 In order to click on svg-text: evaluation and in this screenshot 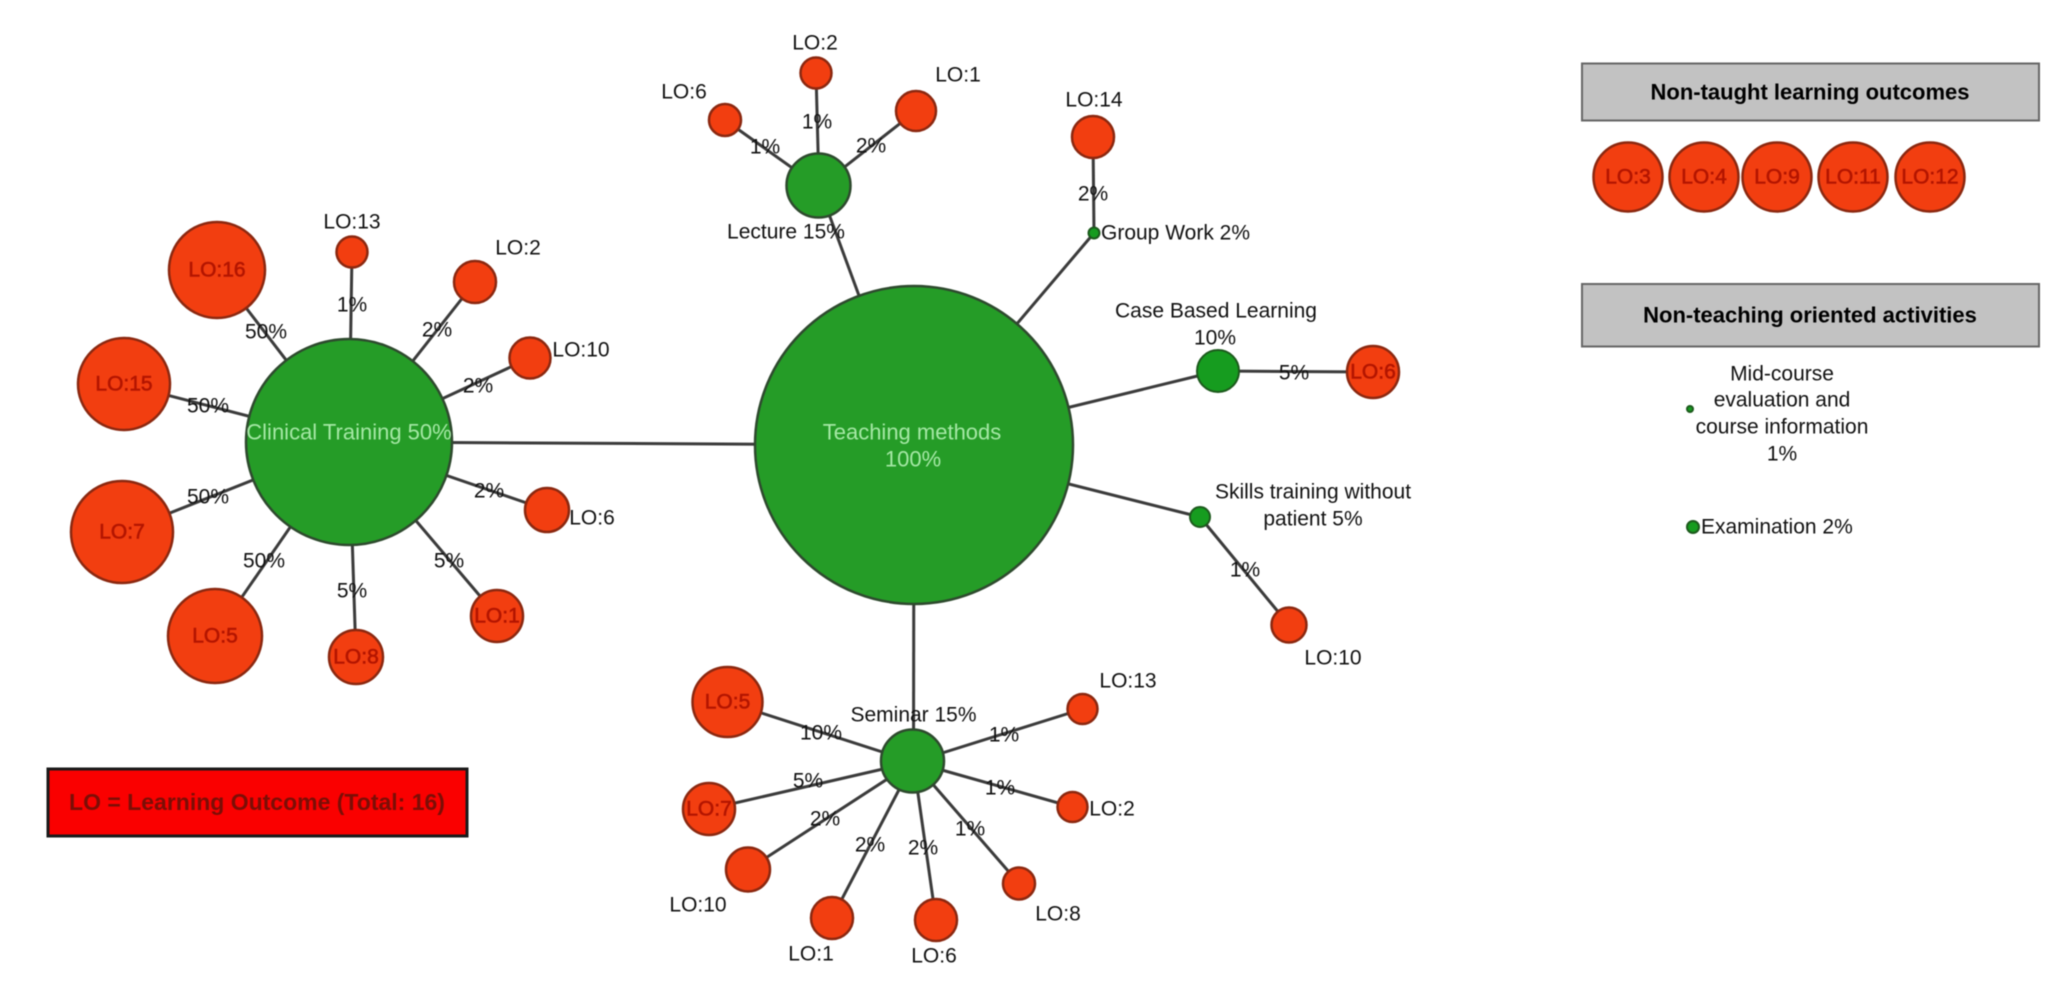, I will do `click(1782, 400)`.